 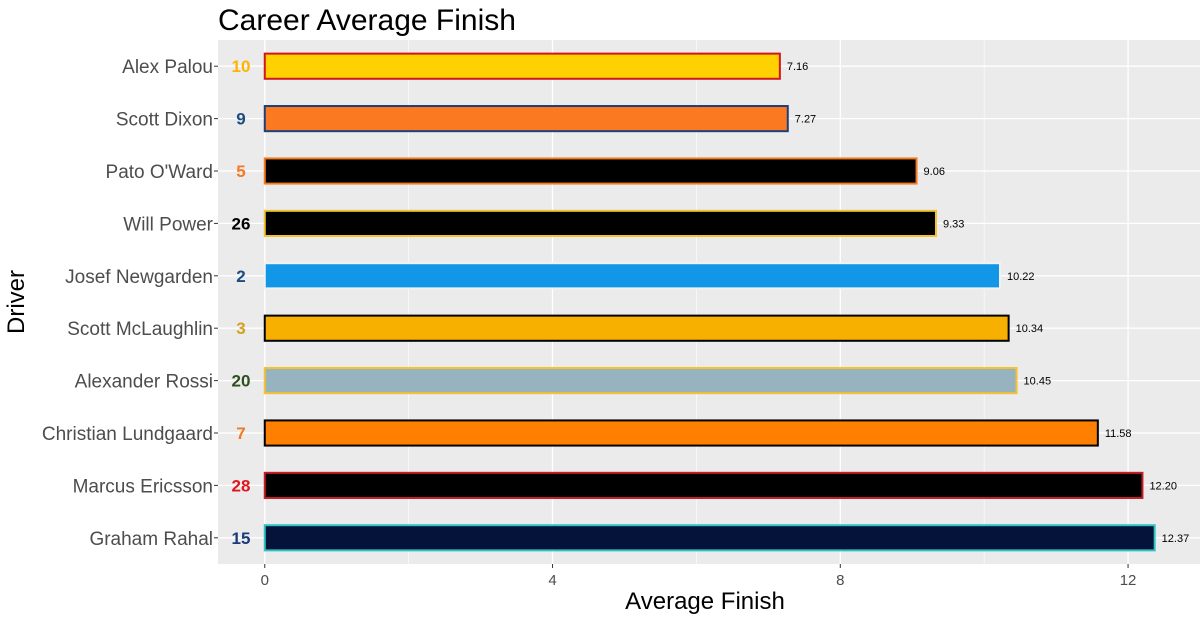 What do you see at coordinates (164, 120) in the screenshot?
I see `driver-label: Scott Dixon` at bounding box center [164, 120].